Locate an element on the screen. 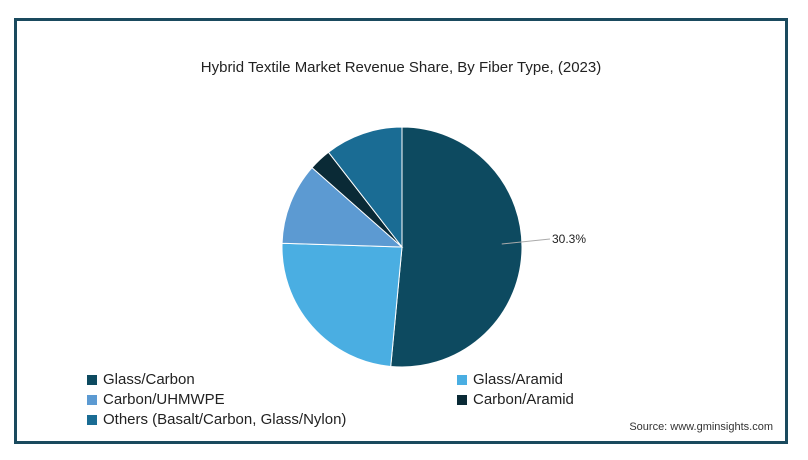  legend-label: Carbon/UHMWPE is located at coordinates (164, 399).